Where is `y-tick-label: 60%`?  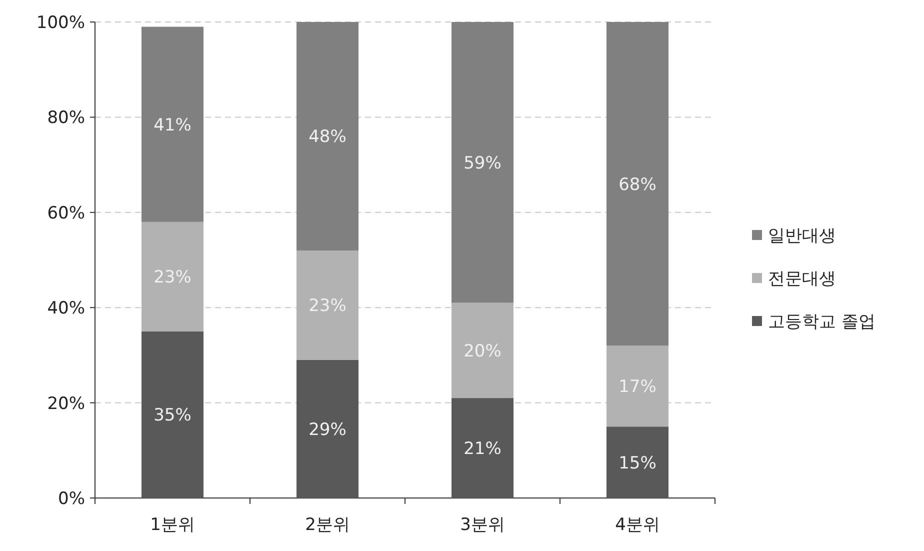 y-tick-label: 60% is located at coordinates (66, 213).